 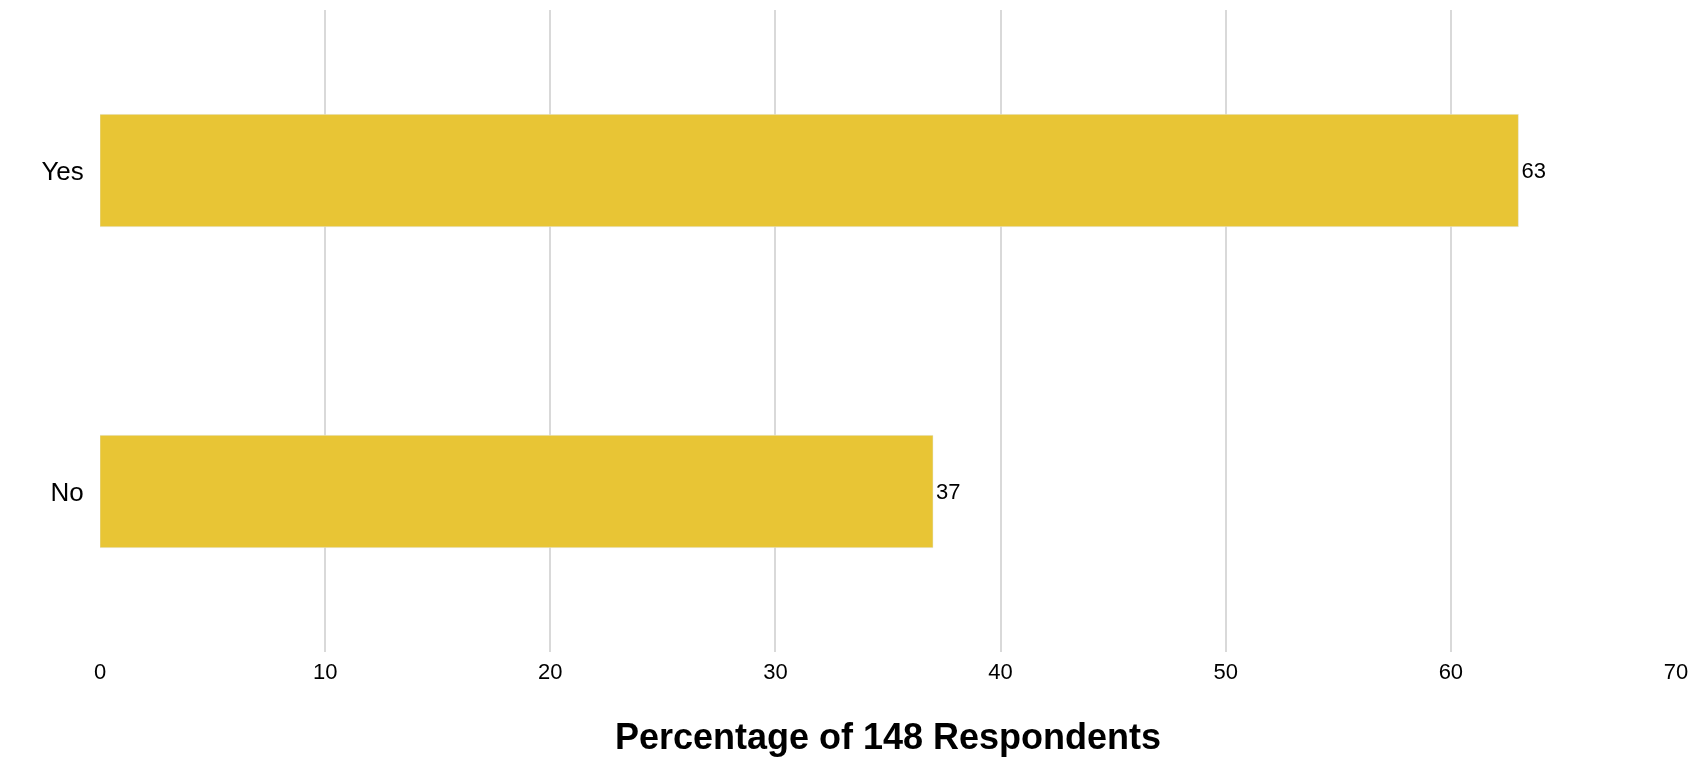 I want to click on y-tick-label: Yes, so click(x=62, y=170).